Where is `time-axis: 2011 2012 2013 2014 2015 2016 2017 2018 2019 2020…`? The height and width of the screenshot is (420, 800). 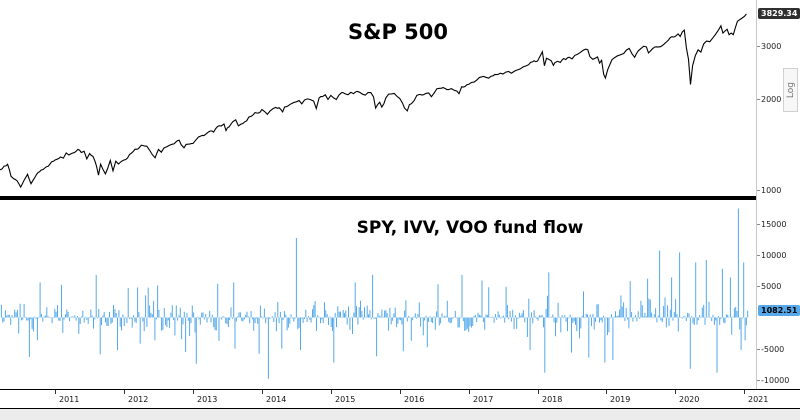 time-axis: 2011 2012 2013 2014 2015 2016 2017 2018 2019 2020… is located at coordinates (400, 404).